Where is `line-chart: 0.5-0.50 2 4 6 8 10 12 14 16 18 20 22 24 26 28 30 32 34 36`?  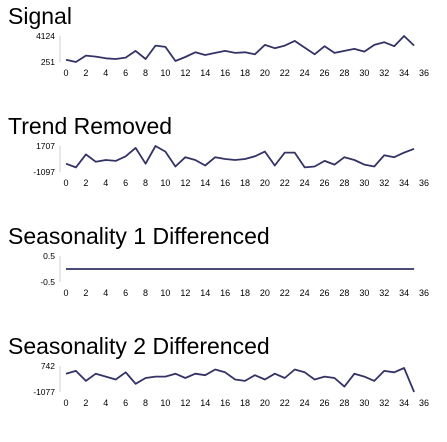 line-chart: 0.5-0.50 2 4 6 8 10 12 14 16 18 20 22 24 26 28 30 32 34 36 is located at coordinates (234, 274).